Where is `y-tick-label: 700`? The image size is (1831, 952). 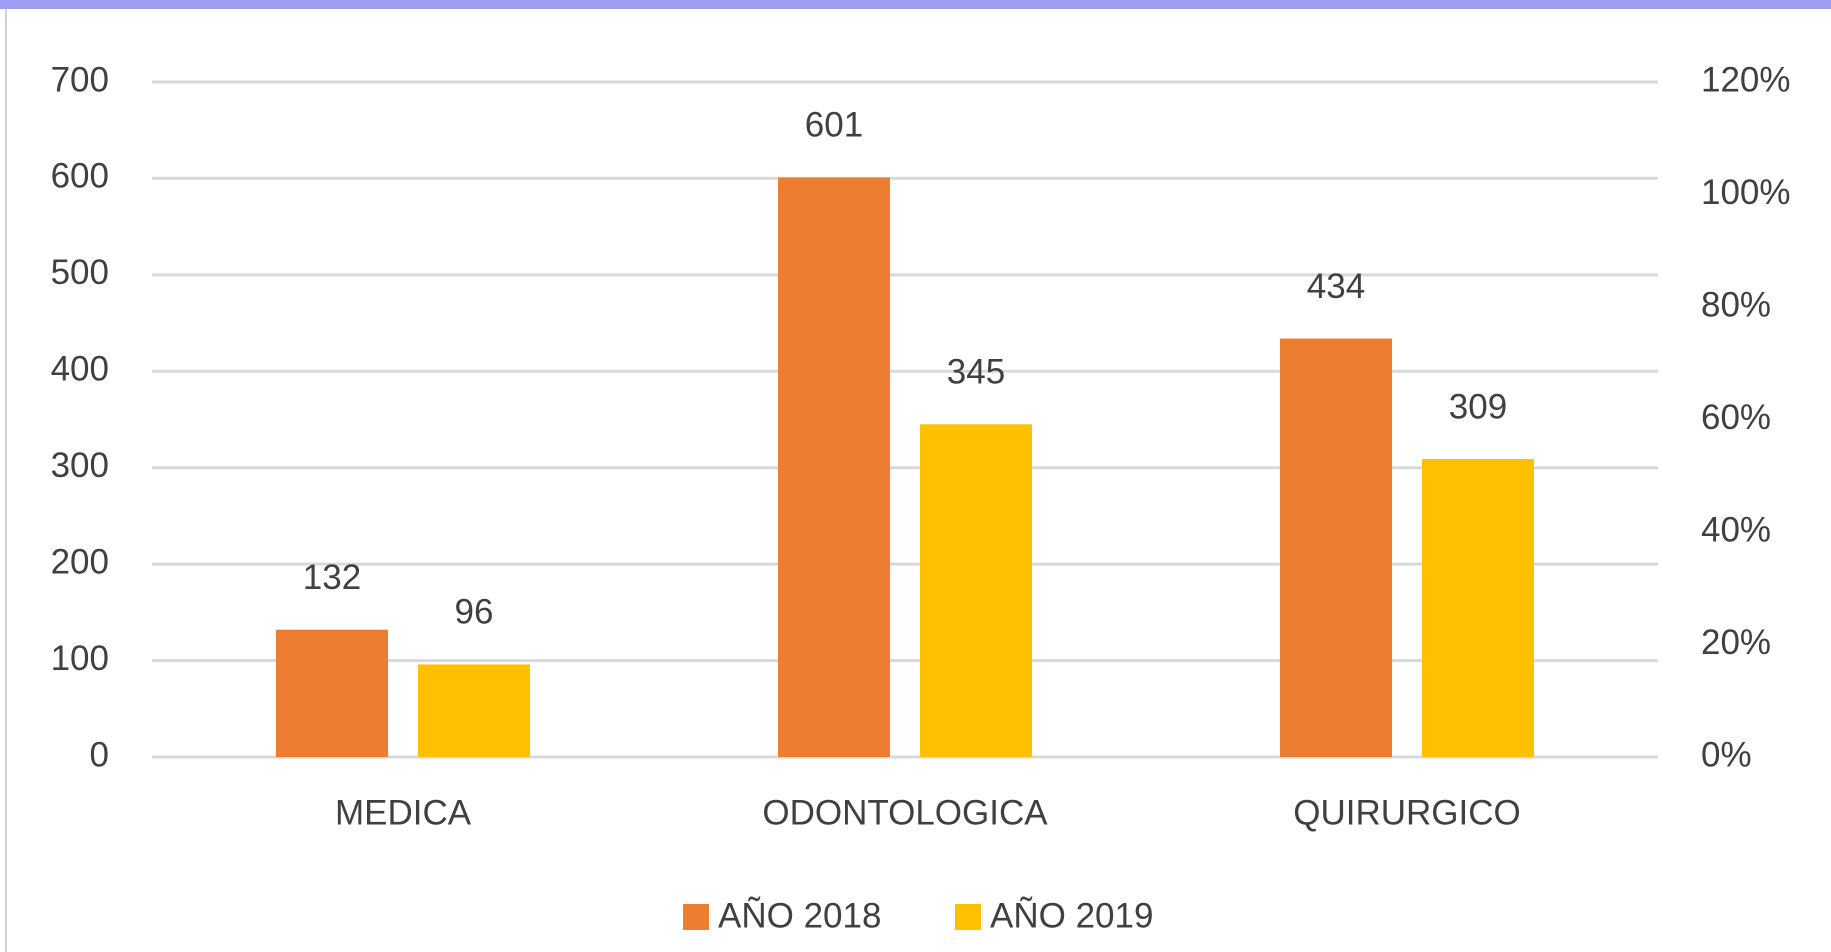 y-tick-label: 700 is located at coordinates (80, 79).